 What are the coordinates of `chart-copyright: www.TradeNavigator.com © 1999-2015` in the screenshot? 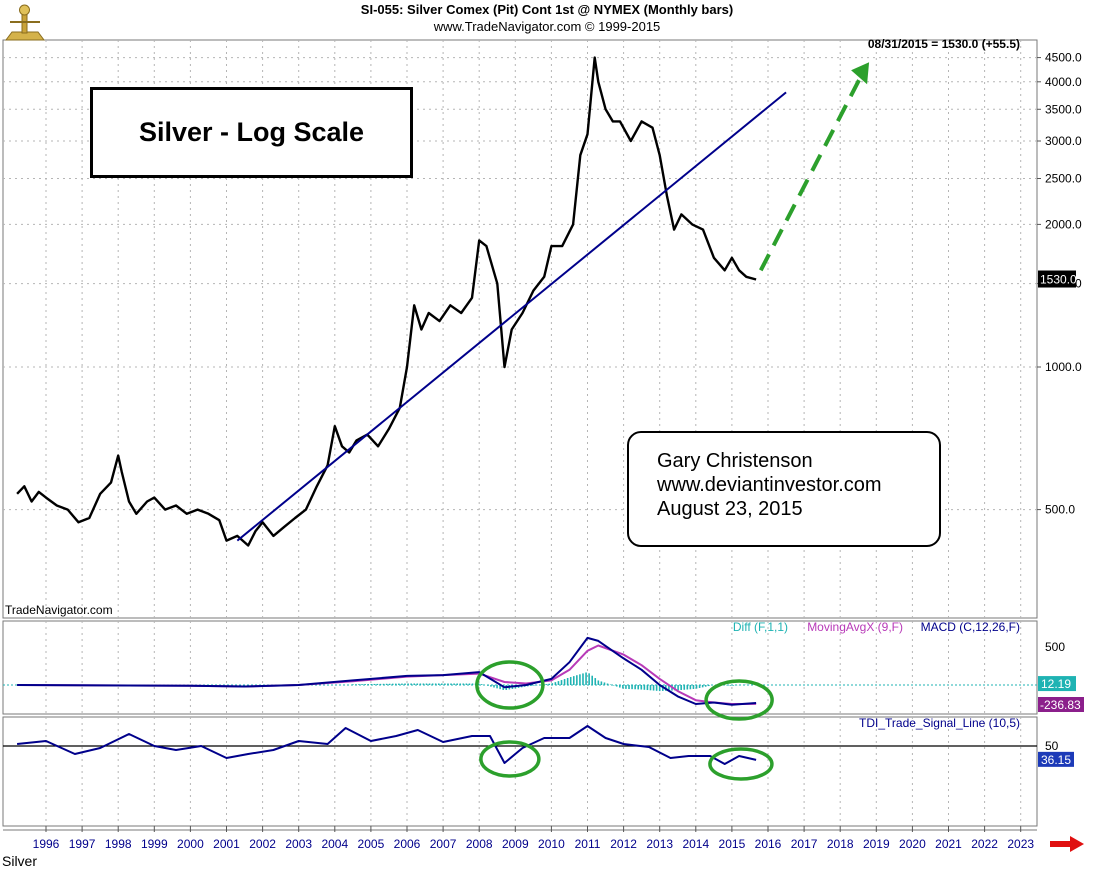 It's located at (547, 26).